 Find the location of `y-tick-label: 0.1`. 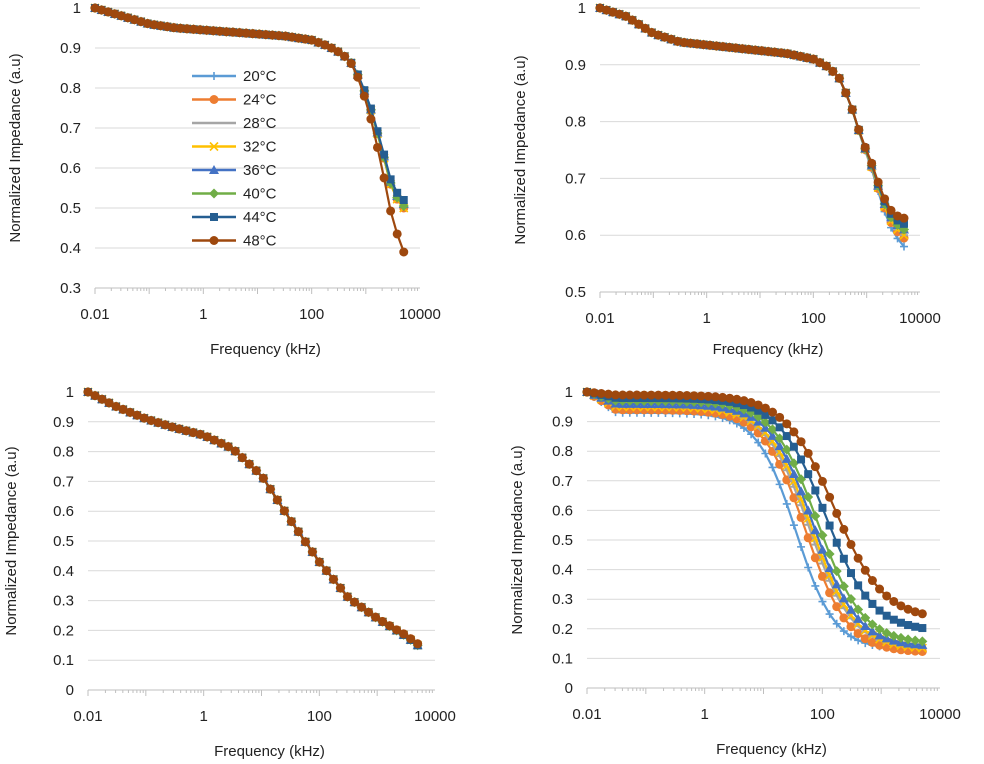

y-tick-label: 0.1 is located at coordinates (63, 660).